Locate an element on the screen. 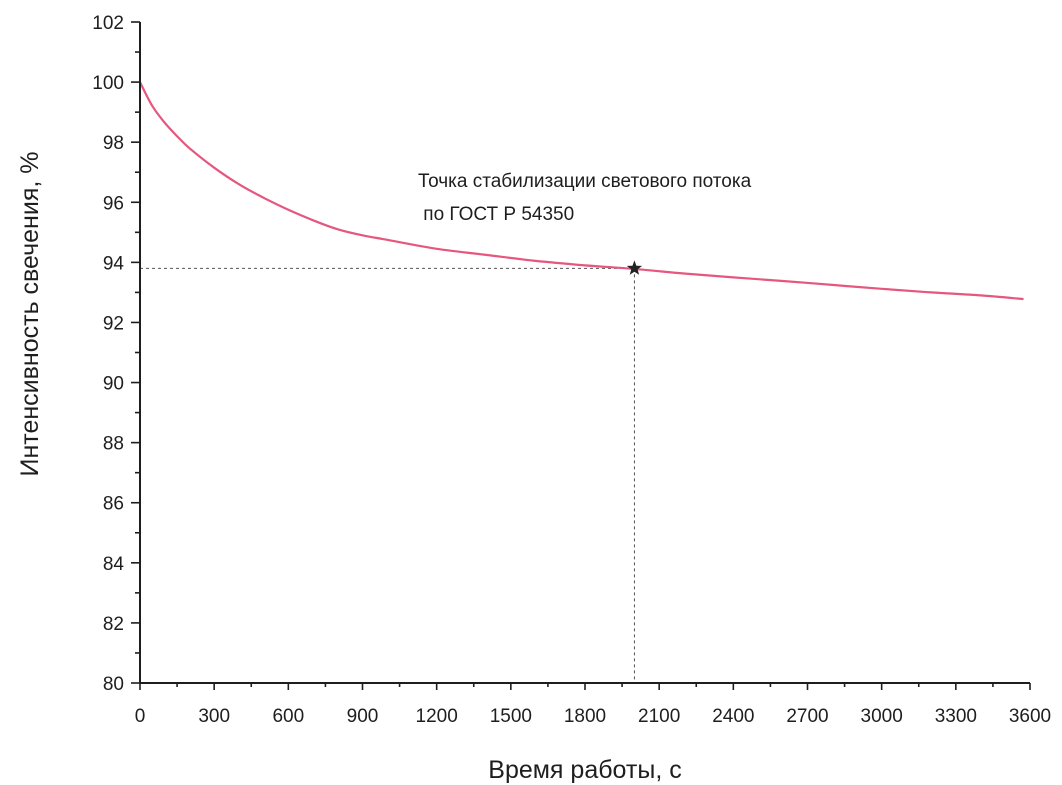 Image resolution: width=1062 pixels, height=785 pixels. y-tick-label: 90 is located at coordinates (113, 384).